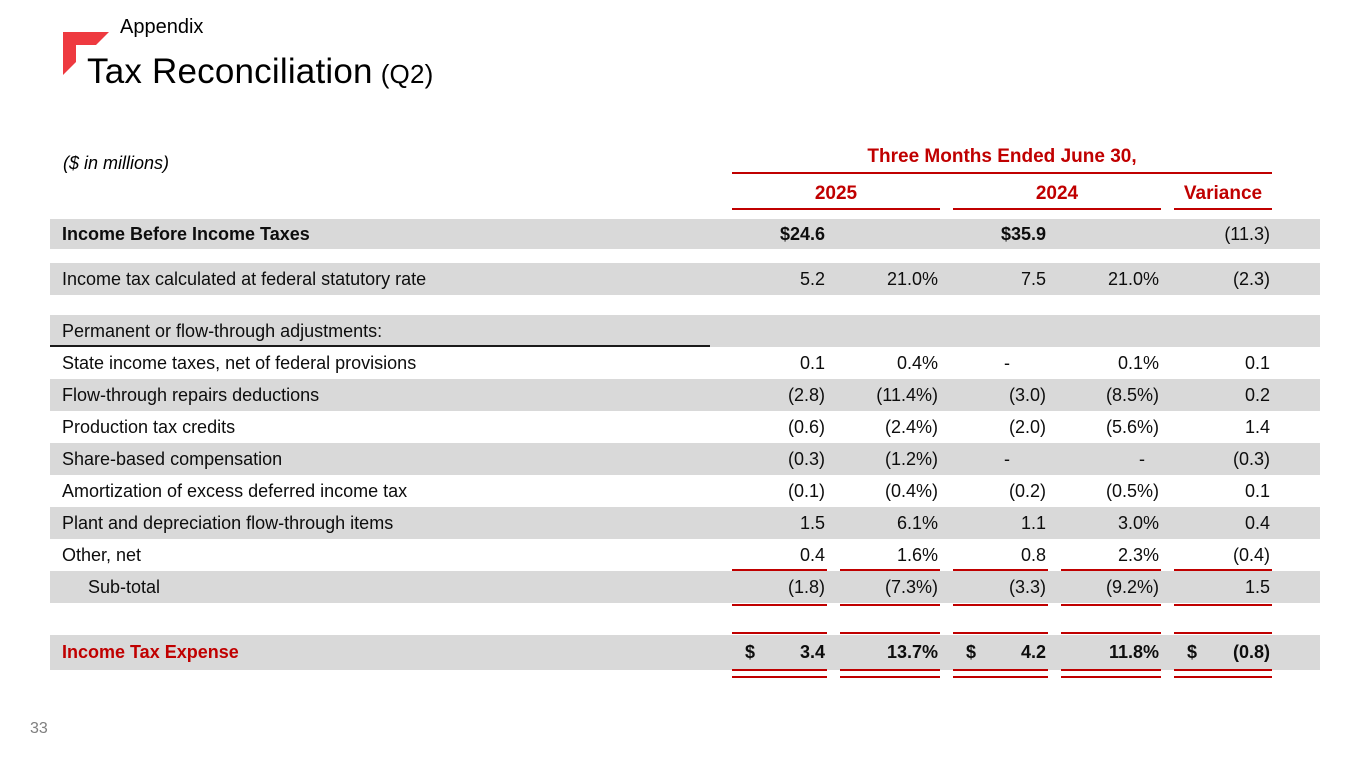  Describe the element at coordinates (1138, 523) in the screenshot. I see `cell-2024-percent: 3.0%` at that location.